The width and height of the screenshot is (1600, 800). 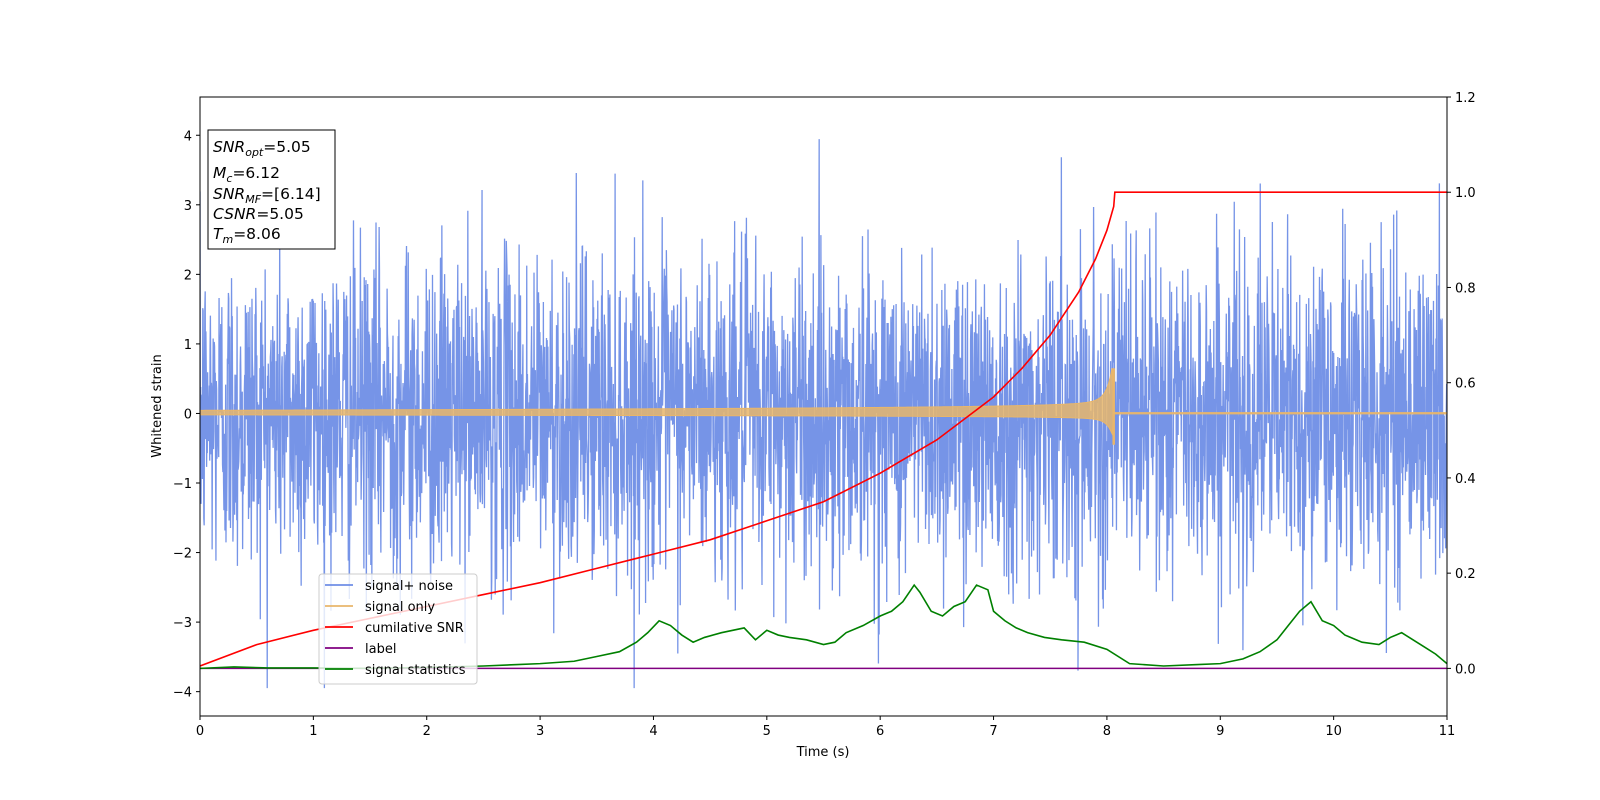 I want to click on y-right-tick-label: 0.0, so click(x=1465, y=669).